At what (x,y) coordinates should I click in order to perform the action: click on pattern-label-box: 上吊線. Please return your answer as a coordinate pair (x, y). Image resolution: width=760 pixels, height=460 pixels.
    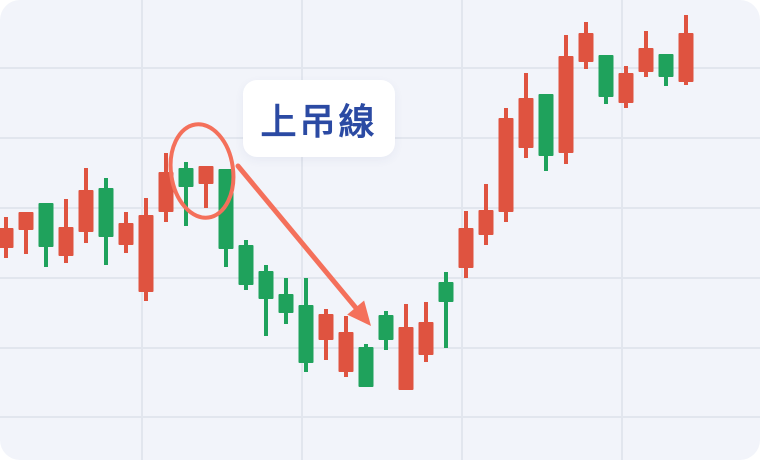
    Looking at the image, I should click on (319, 118).